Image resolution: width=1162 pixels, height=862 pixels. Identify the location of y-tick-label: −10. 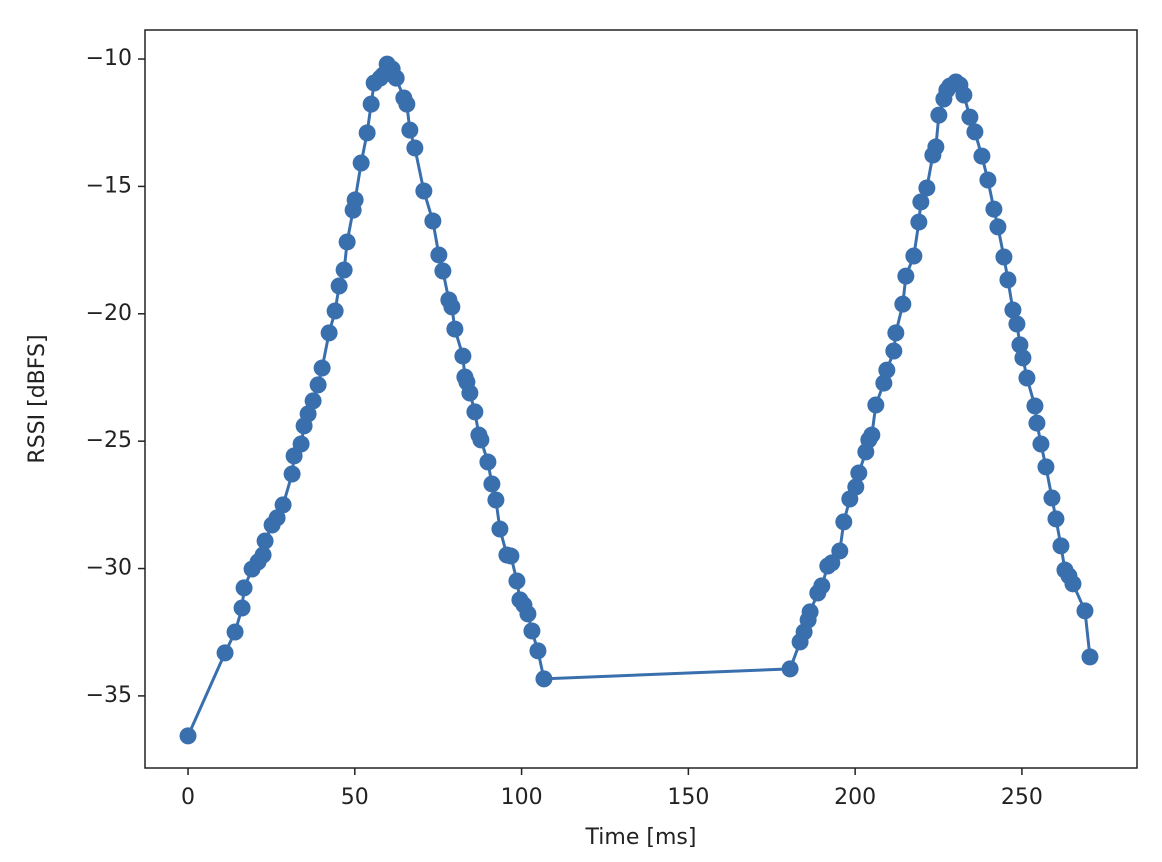
(109, 58).